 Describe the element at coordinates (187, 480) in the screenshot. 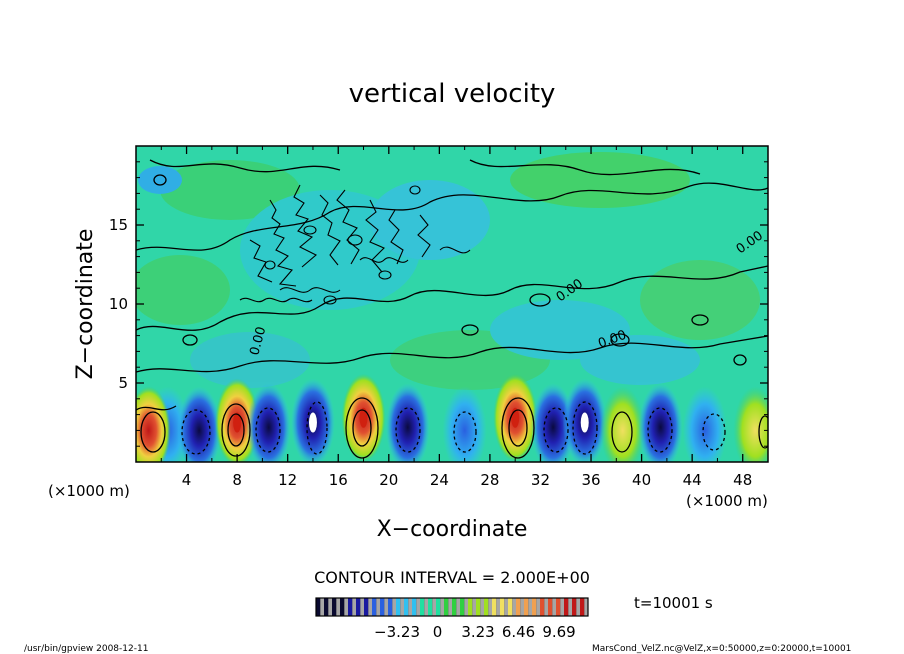

I see `x-tick-label: 4` at that location.